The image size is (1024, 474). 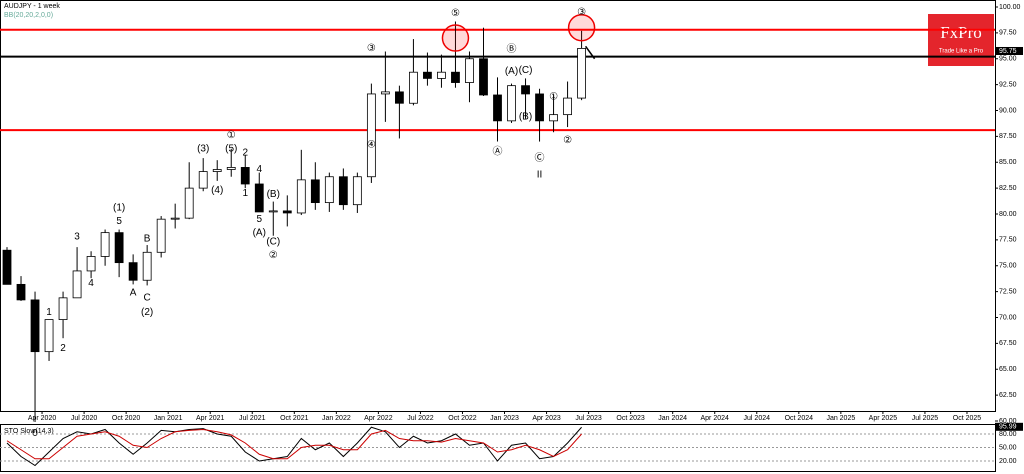 I want to click on logo-name: FxPro, so click(x=961, y=32).